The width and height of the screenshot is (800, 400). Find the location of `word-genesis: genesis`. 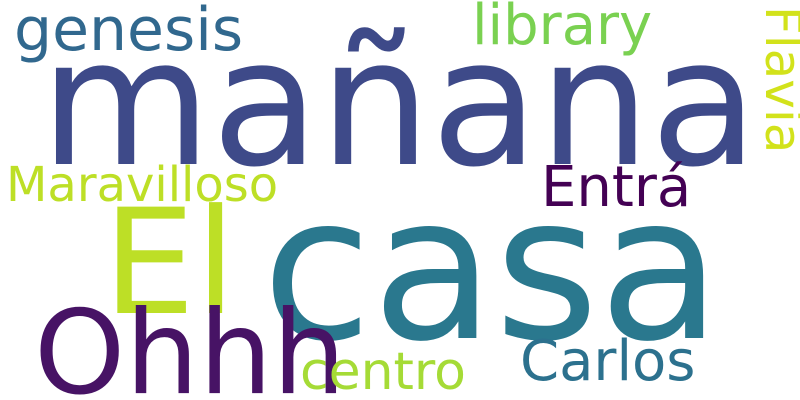

word-genesis: genesis is located at coordinates (129, 32).